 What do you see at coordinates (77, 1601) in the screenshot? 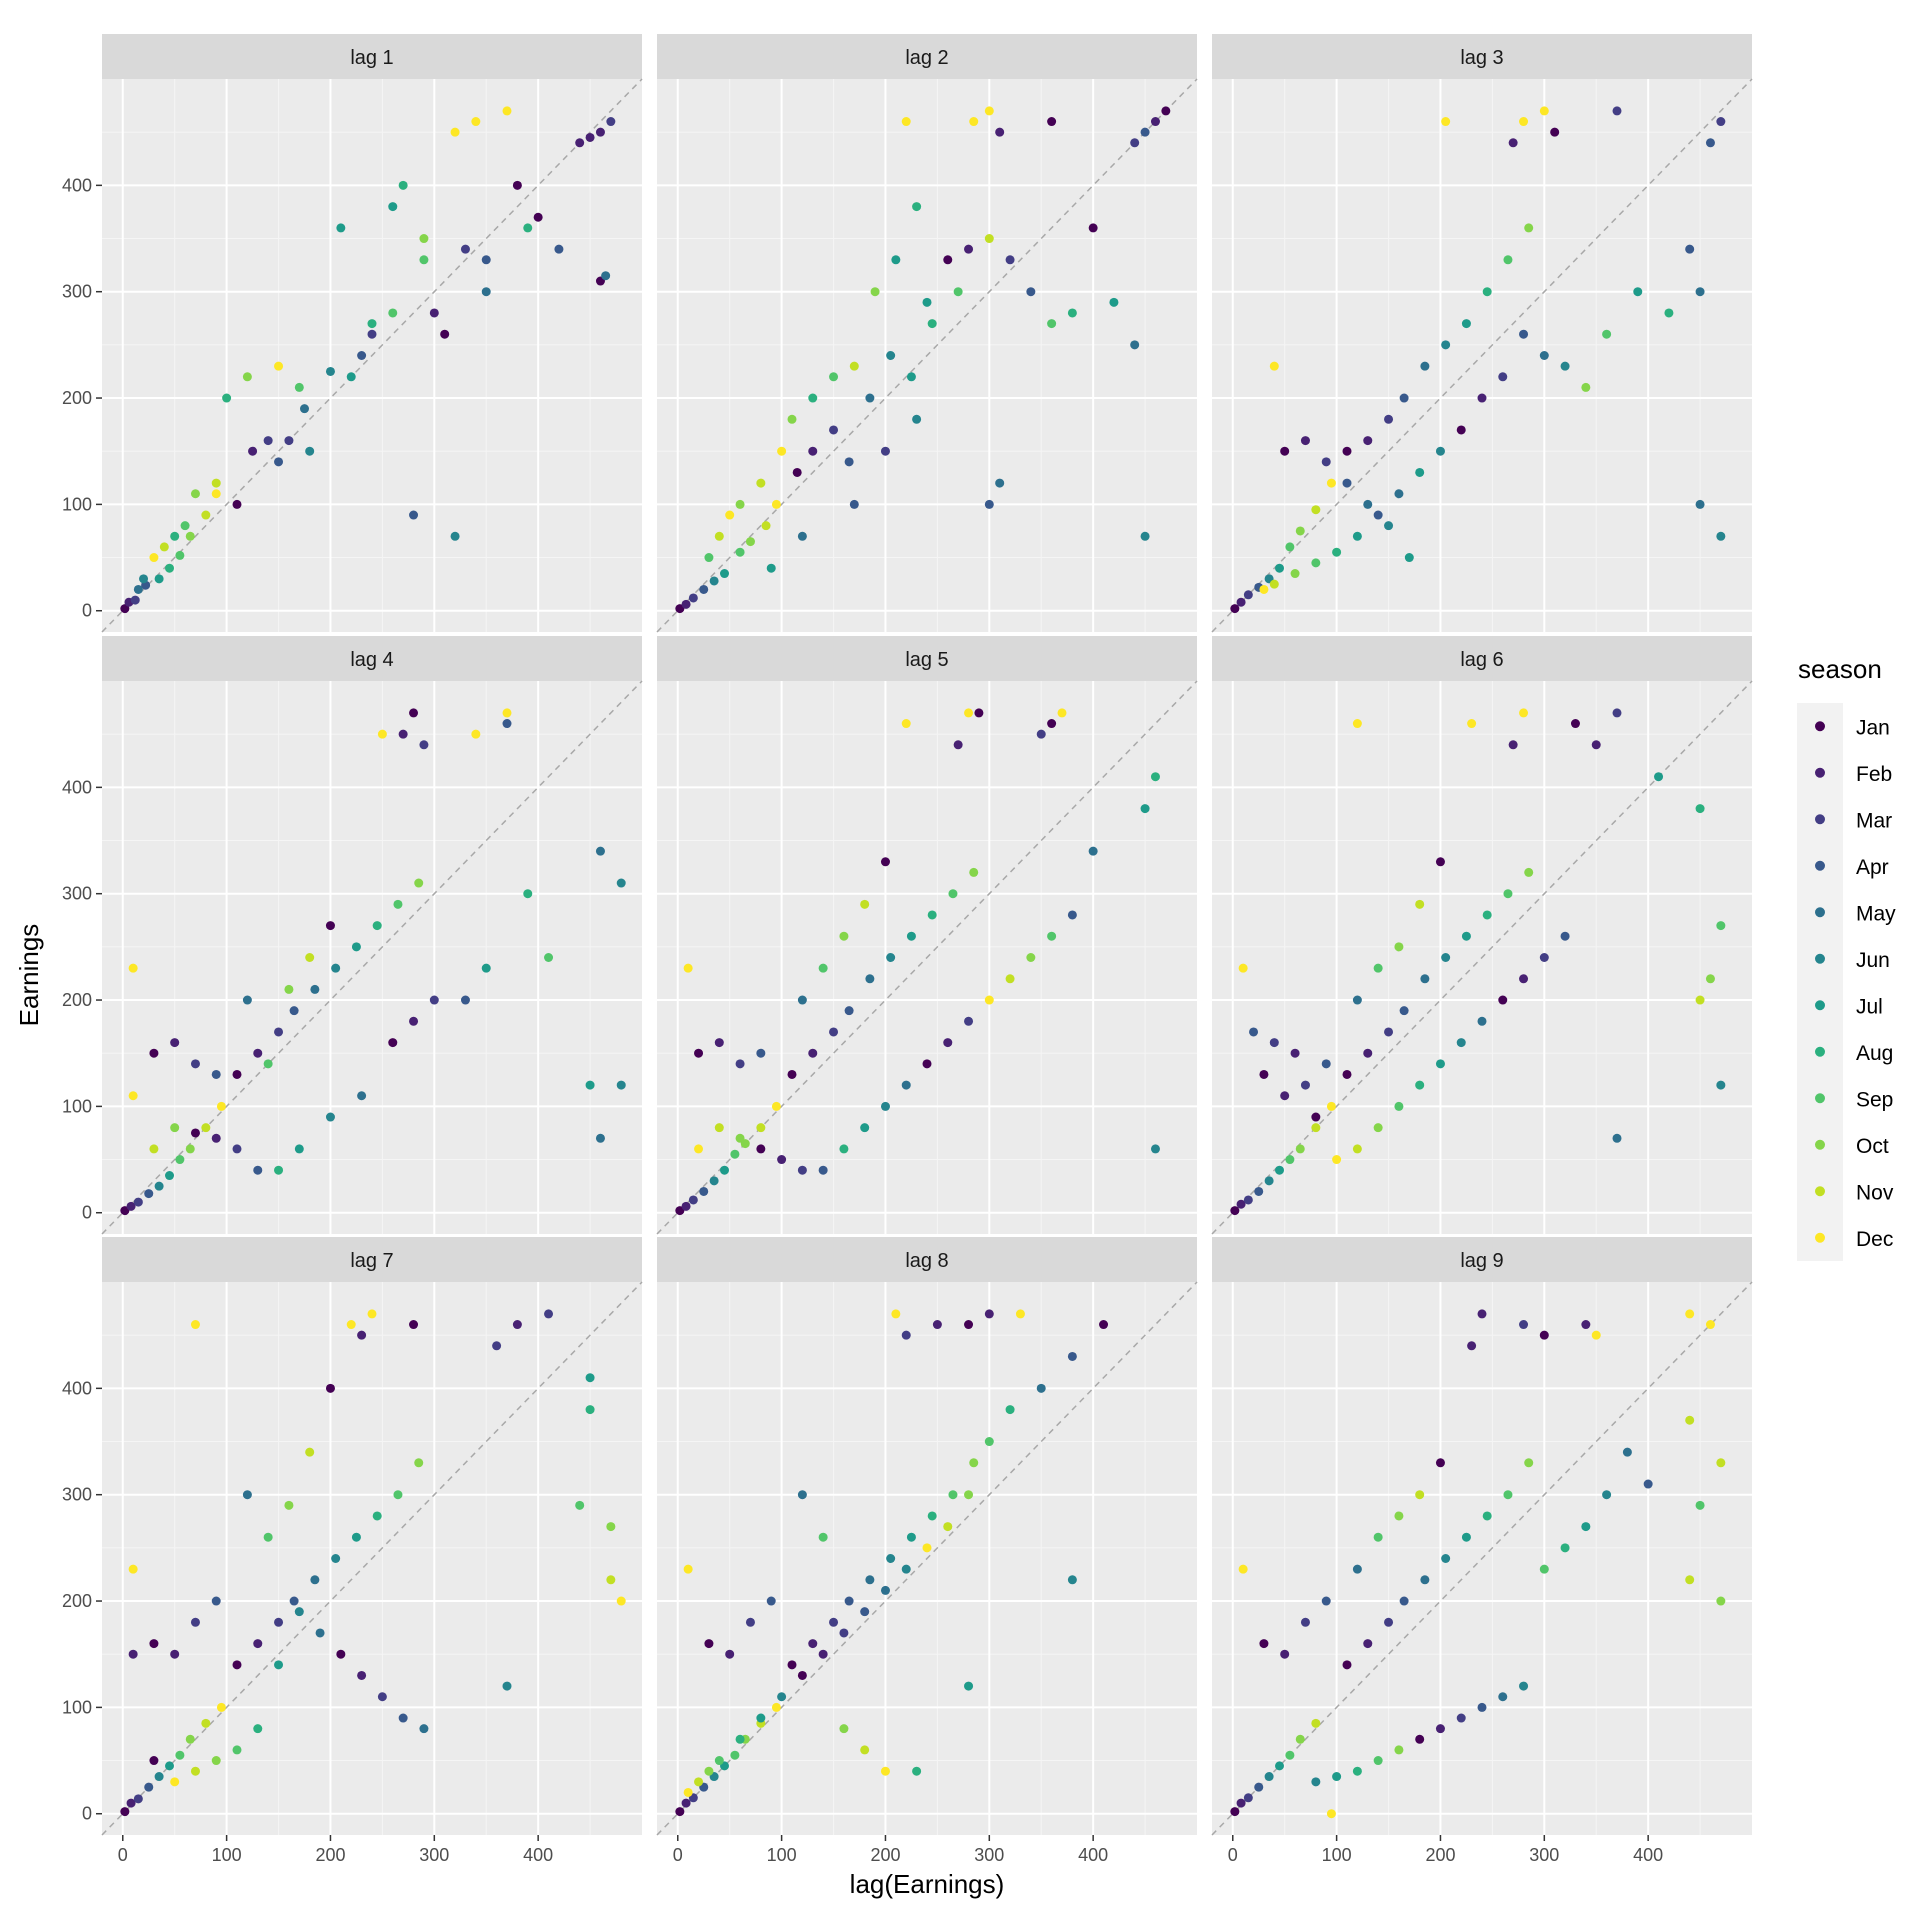
I see `y-tick-label: 200` at bounding box center [77, 1601].